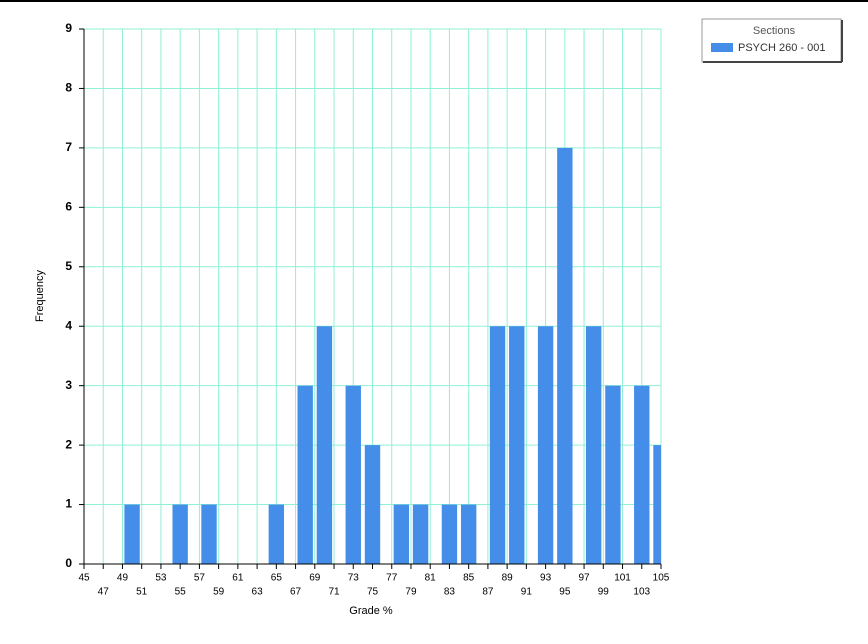 Image resolution: width=868 pixels, height=644 pixels. What do you see at coordinates (604, 592) in the screenshot?
I see `x-tick-label: 99` at bounding box center [604, 592].